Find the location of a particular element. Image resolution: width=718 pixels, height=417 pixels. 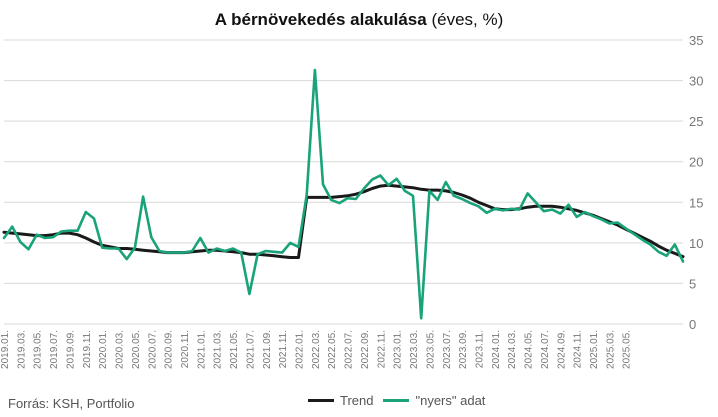

x-tick-label: 2021.11. is located at coordinates (283, 349).